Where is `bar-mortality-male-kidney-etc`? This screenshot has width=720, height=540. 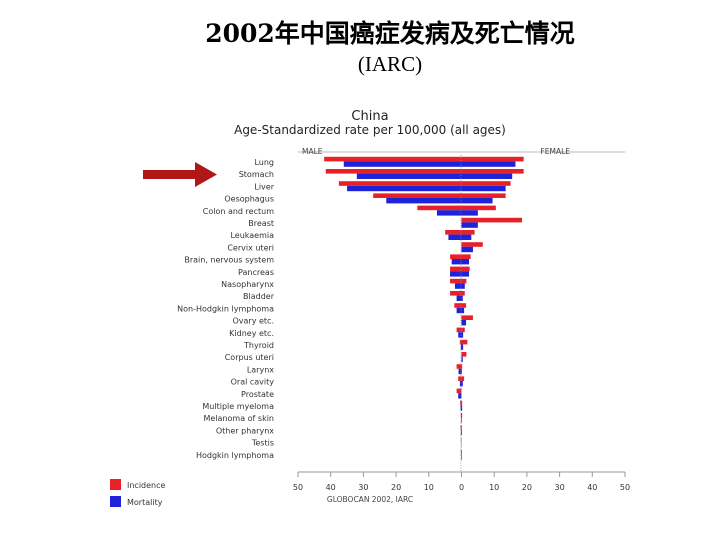 bar-mortality-male-kidney-etc is located at coordinates (460, 335).